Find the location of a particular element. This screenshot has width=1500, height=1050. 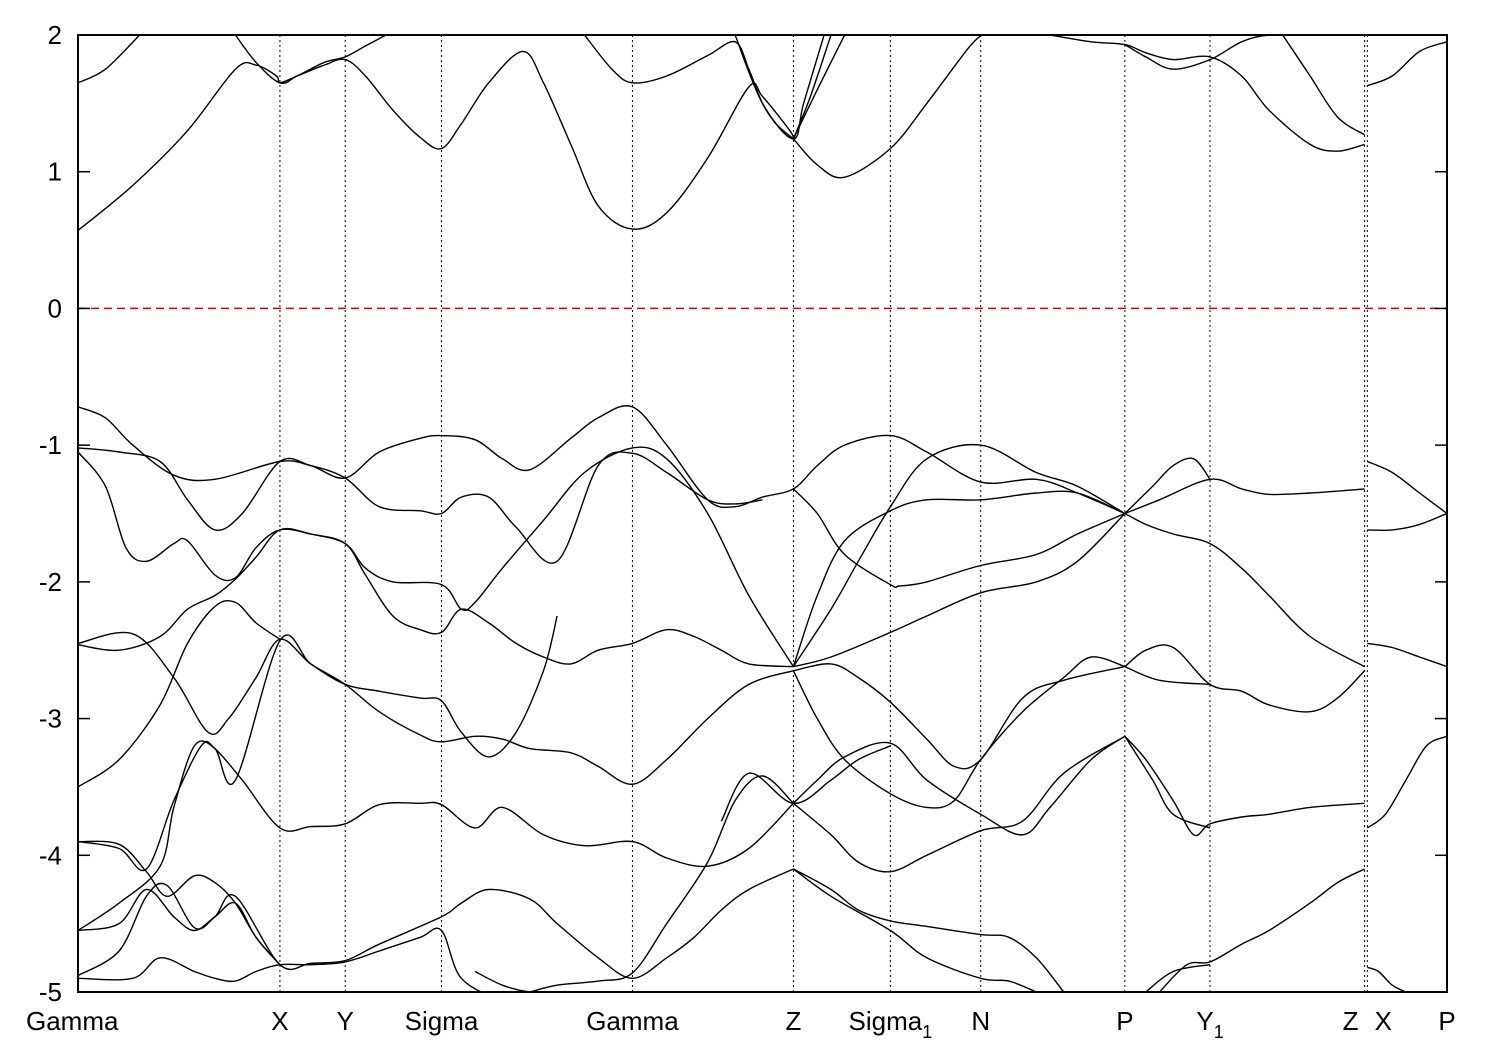

x-tick-label: Sigma1 is located at coordinates (891, 1024).